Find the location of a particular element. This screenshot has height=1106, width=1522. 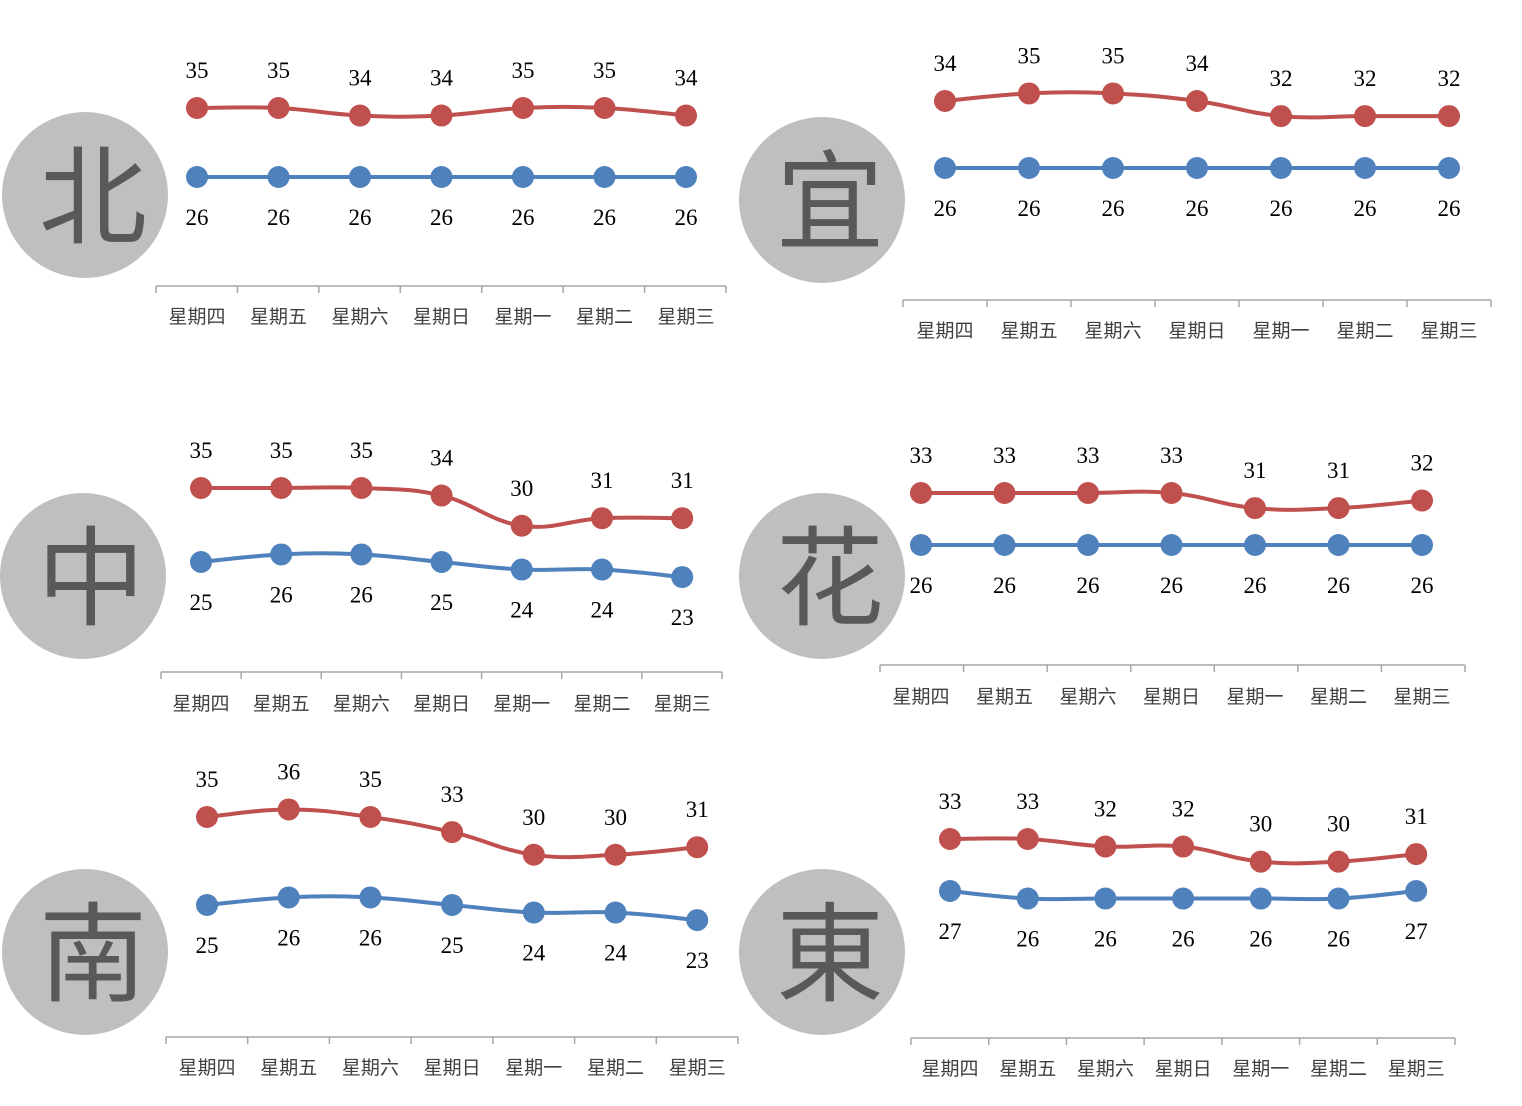

region-label: 花 is located at coordinates (830, 580).